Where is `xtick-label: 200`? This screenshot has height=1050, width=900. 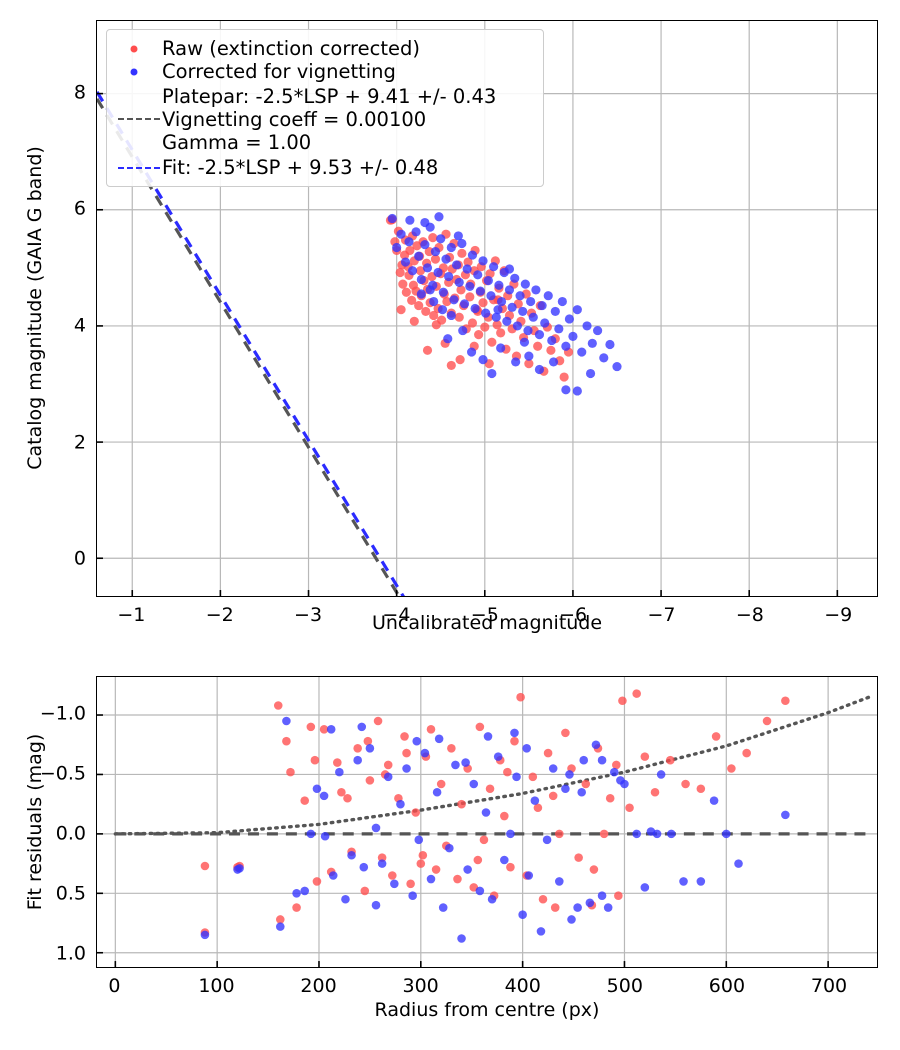
xtick-label: 200 is located at coordinates (318, 986).